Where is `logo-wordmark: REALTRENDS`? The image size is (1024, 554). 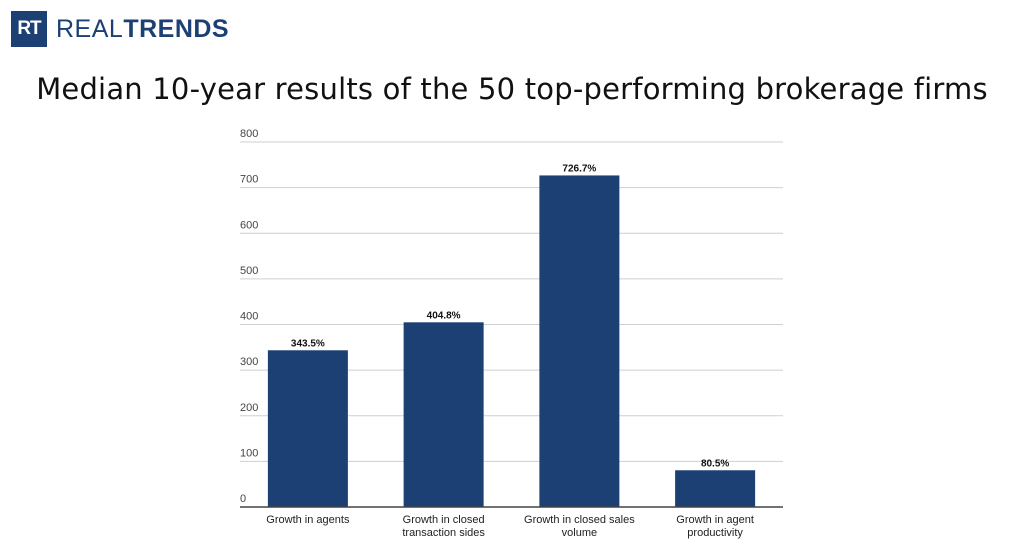 logo-wordmark: REALTRENDS is located at coordinates (142, 29).